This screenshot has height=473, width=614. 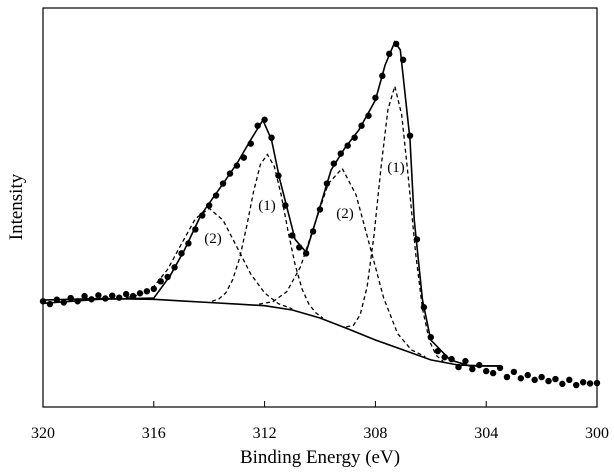 I want to click on x-tick-label: 300, so click(x=597, y=433).